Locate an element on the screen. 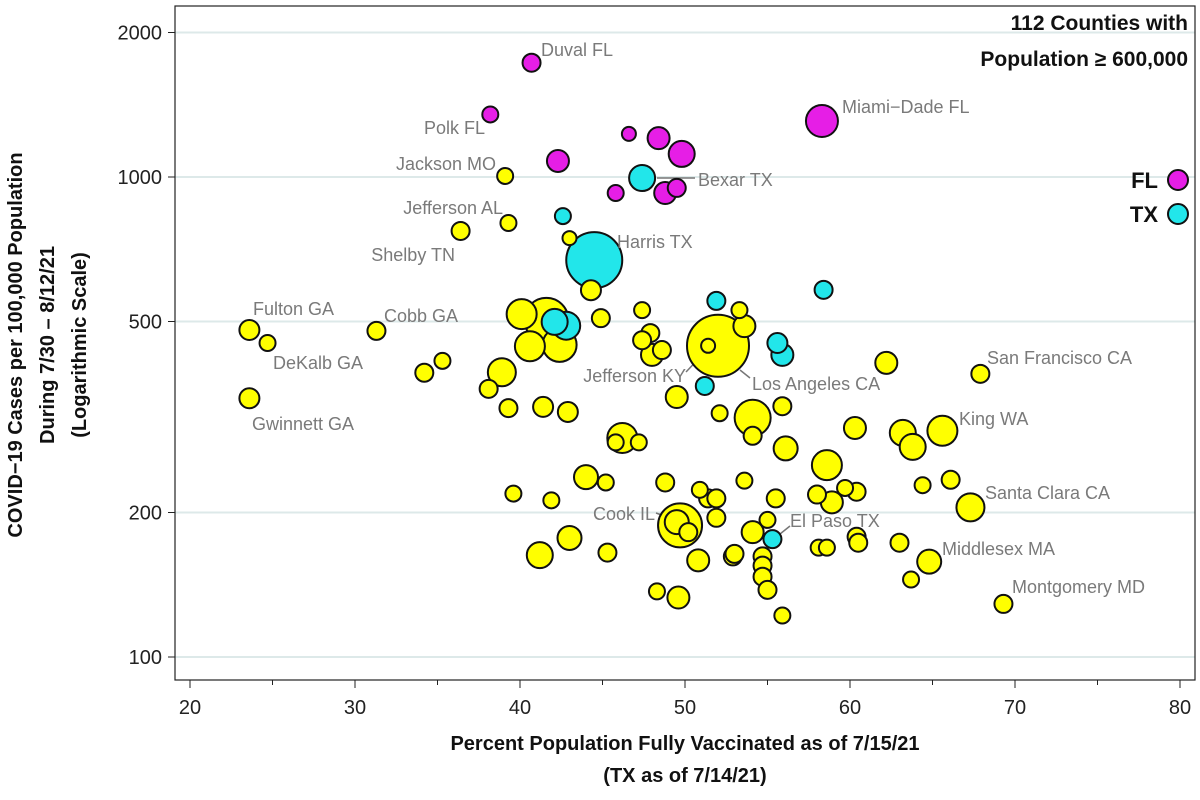  point-label: El Paso TX is located at coordinates (835, 521).